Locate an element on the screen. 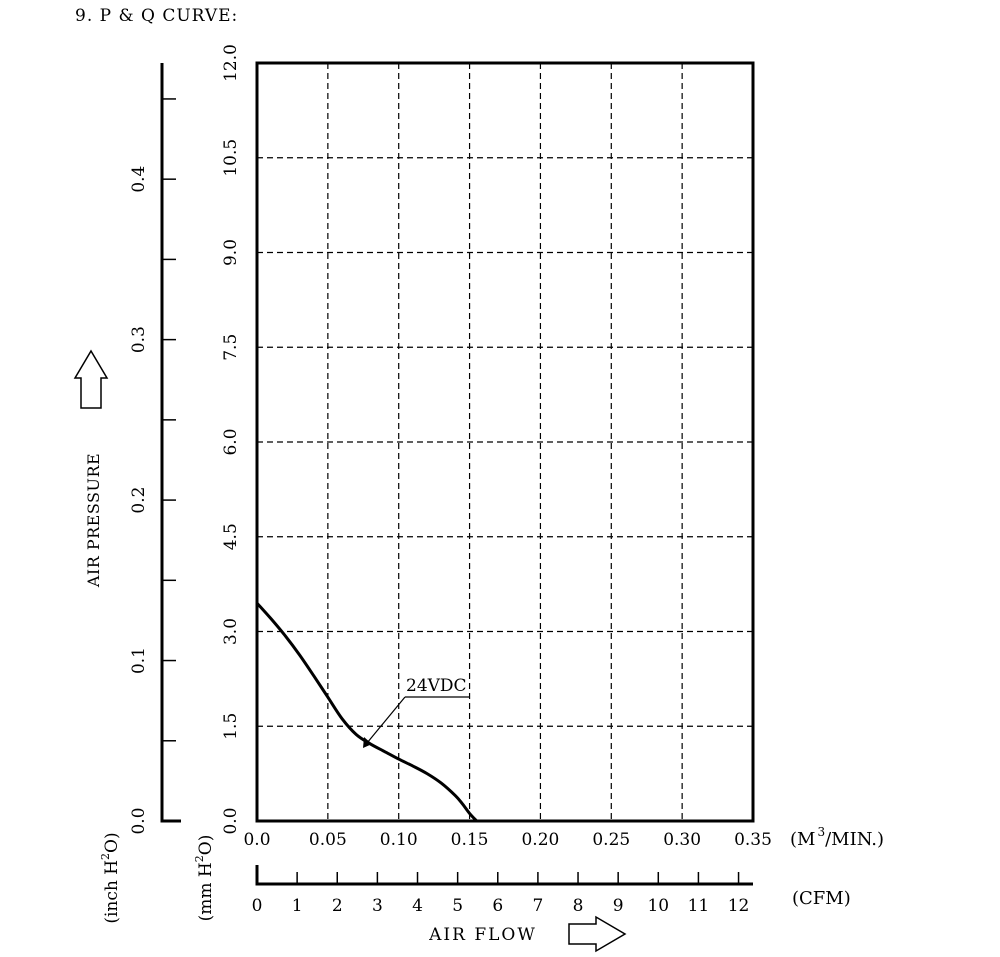  y-mm-tick-label: 12.0 is located at coordinates (231, 63).